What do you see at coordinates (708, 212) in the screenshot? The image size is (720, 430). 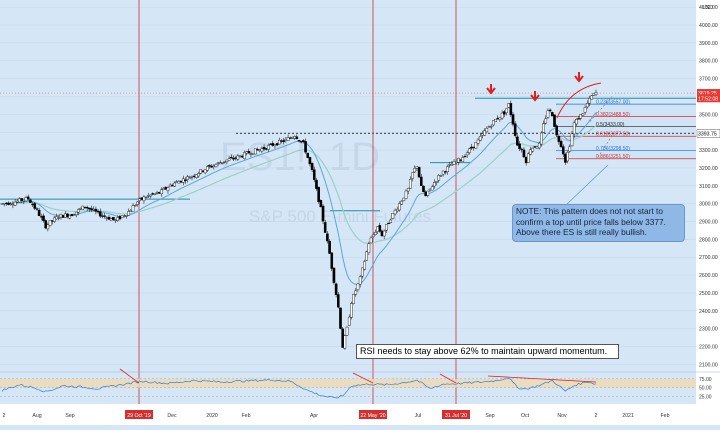 I see `price-axis-background` at bounding box center [708, 212].